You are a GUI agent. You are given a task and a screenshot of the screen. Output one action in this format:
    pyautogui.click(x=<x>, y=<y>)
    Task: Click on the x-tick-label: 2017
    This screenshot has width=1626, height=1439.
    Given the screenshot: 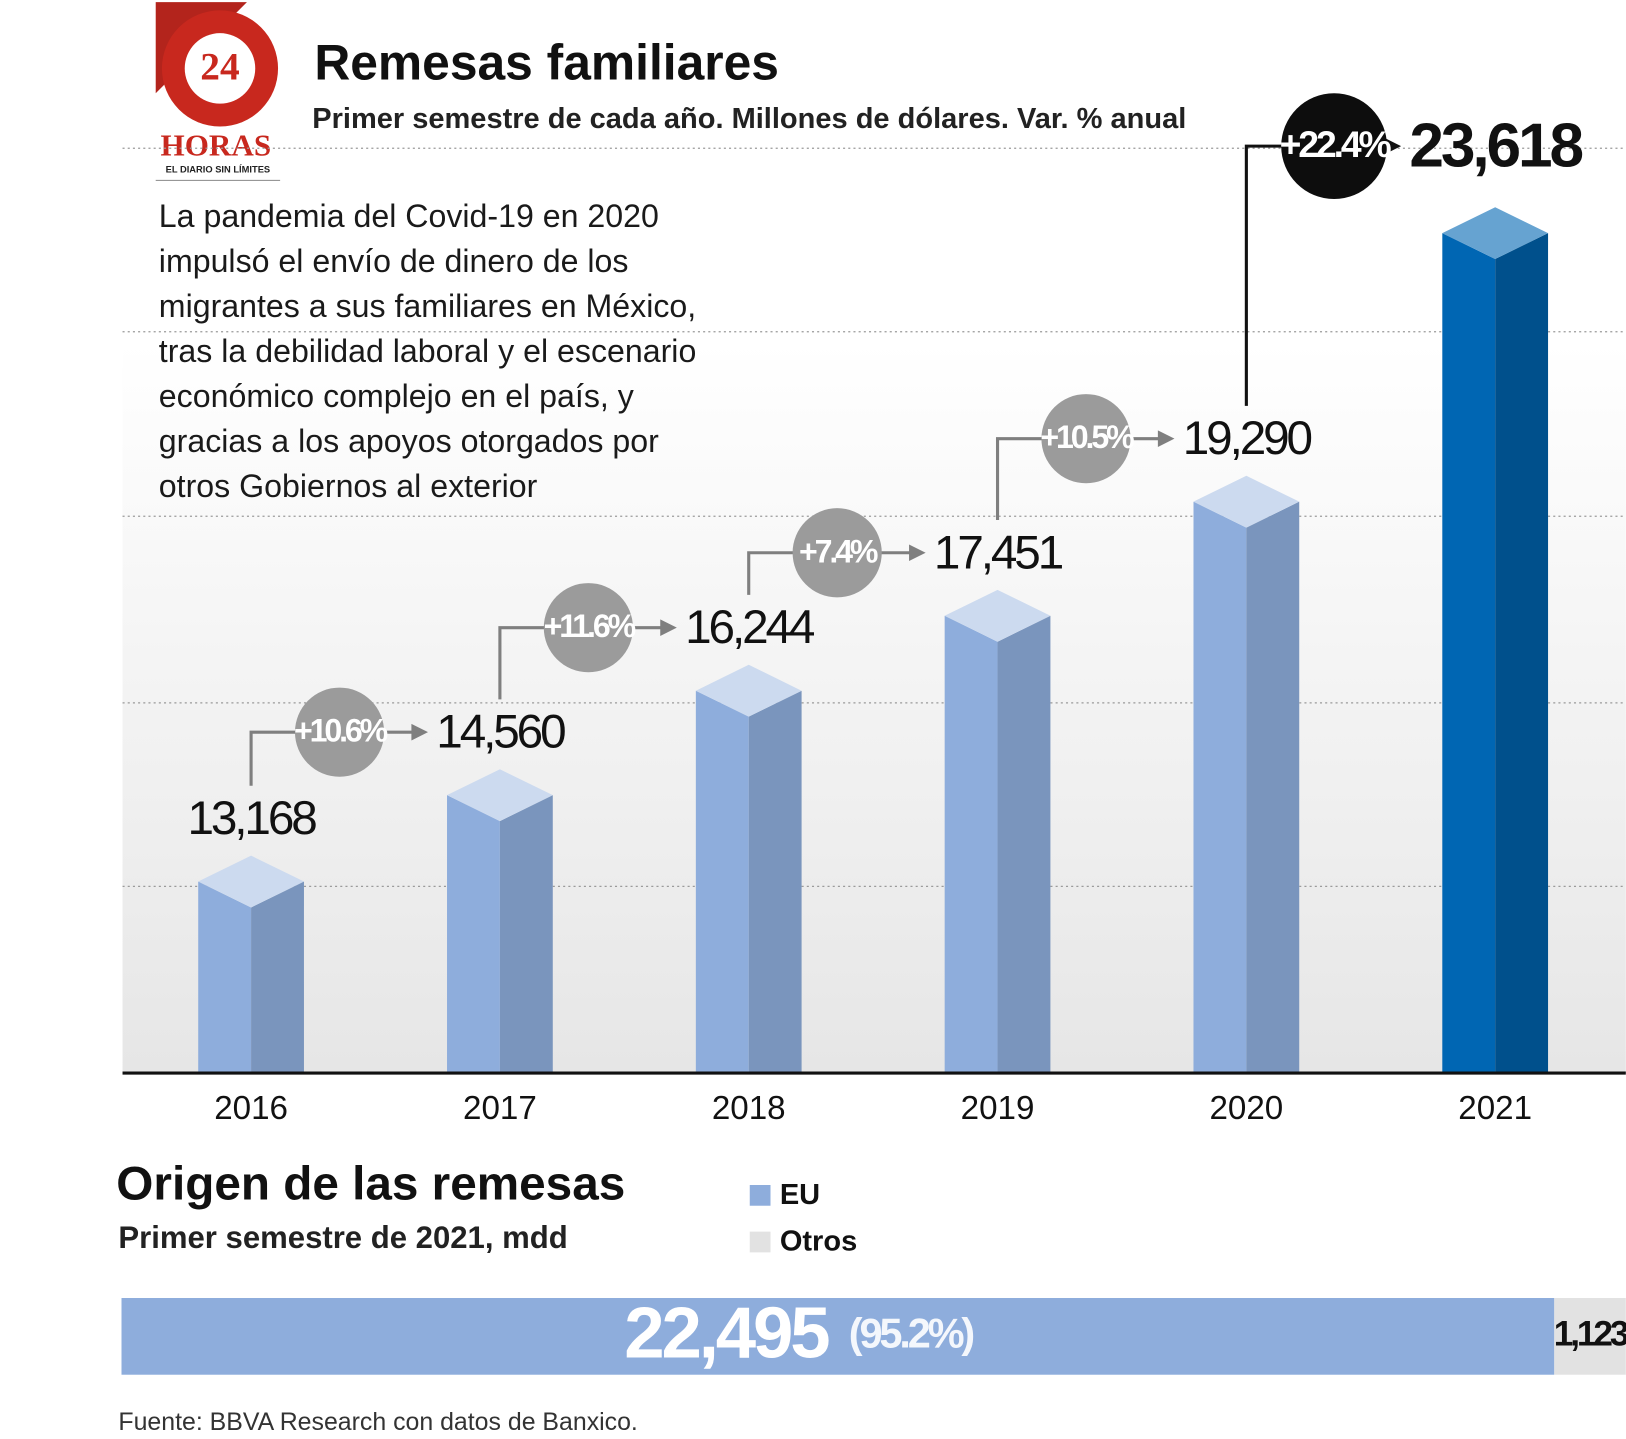 What is the action you would take?
    pyautogui.click(x=500, y=1108)
    